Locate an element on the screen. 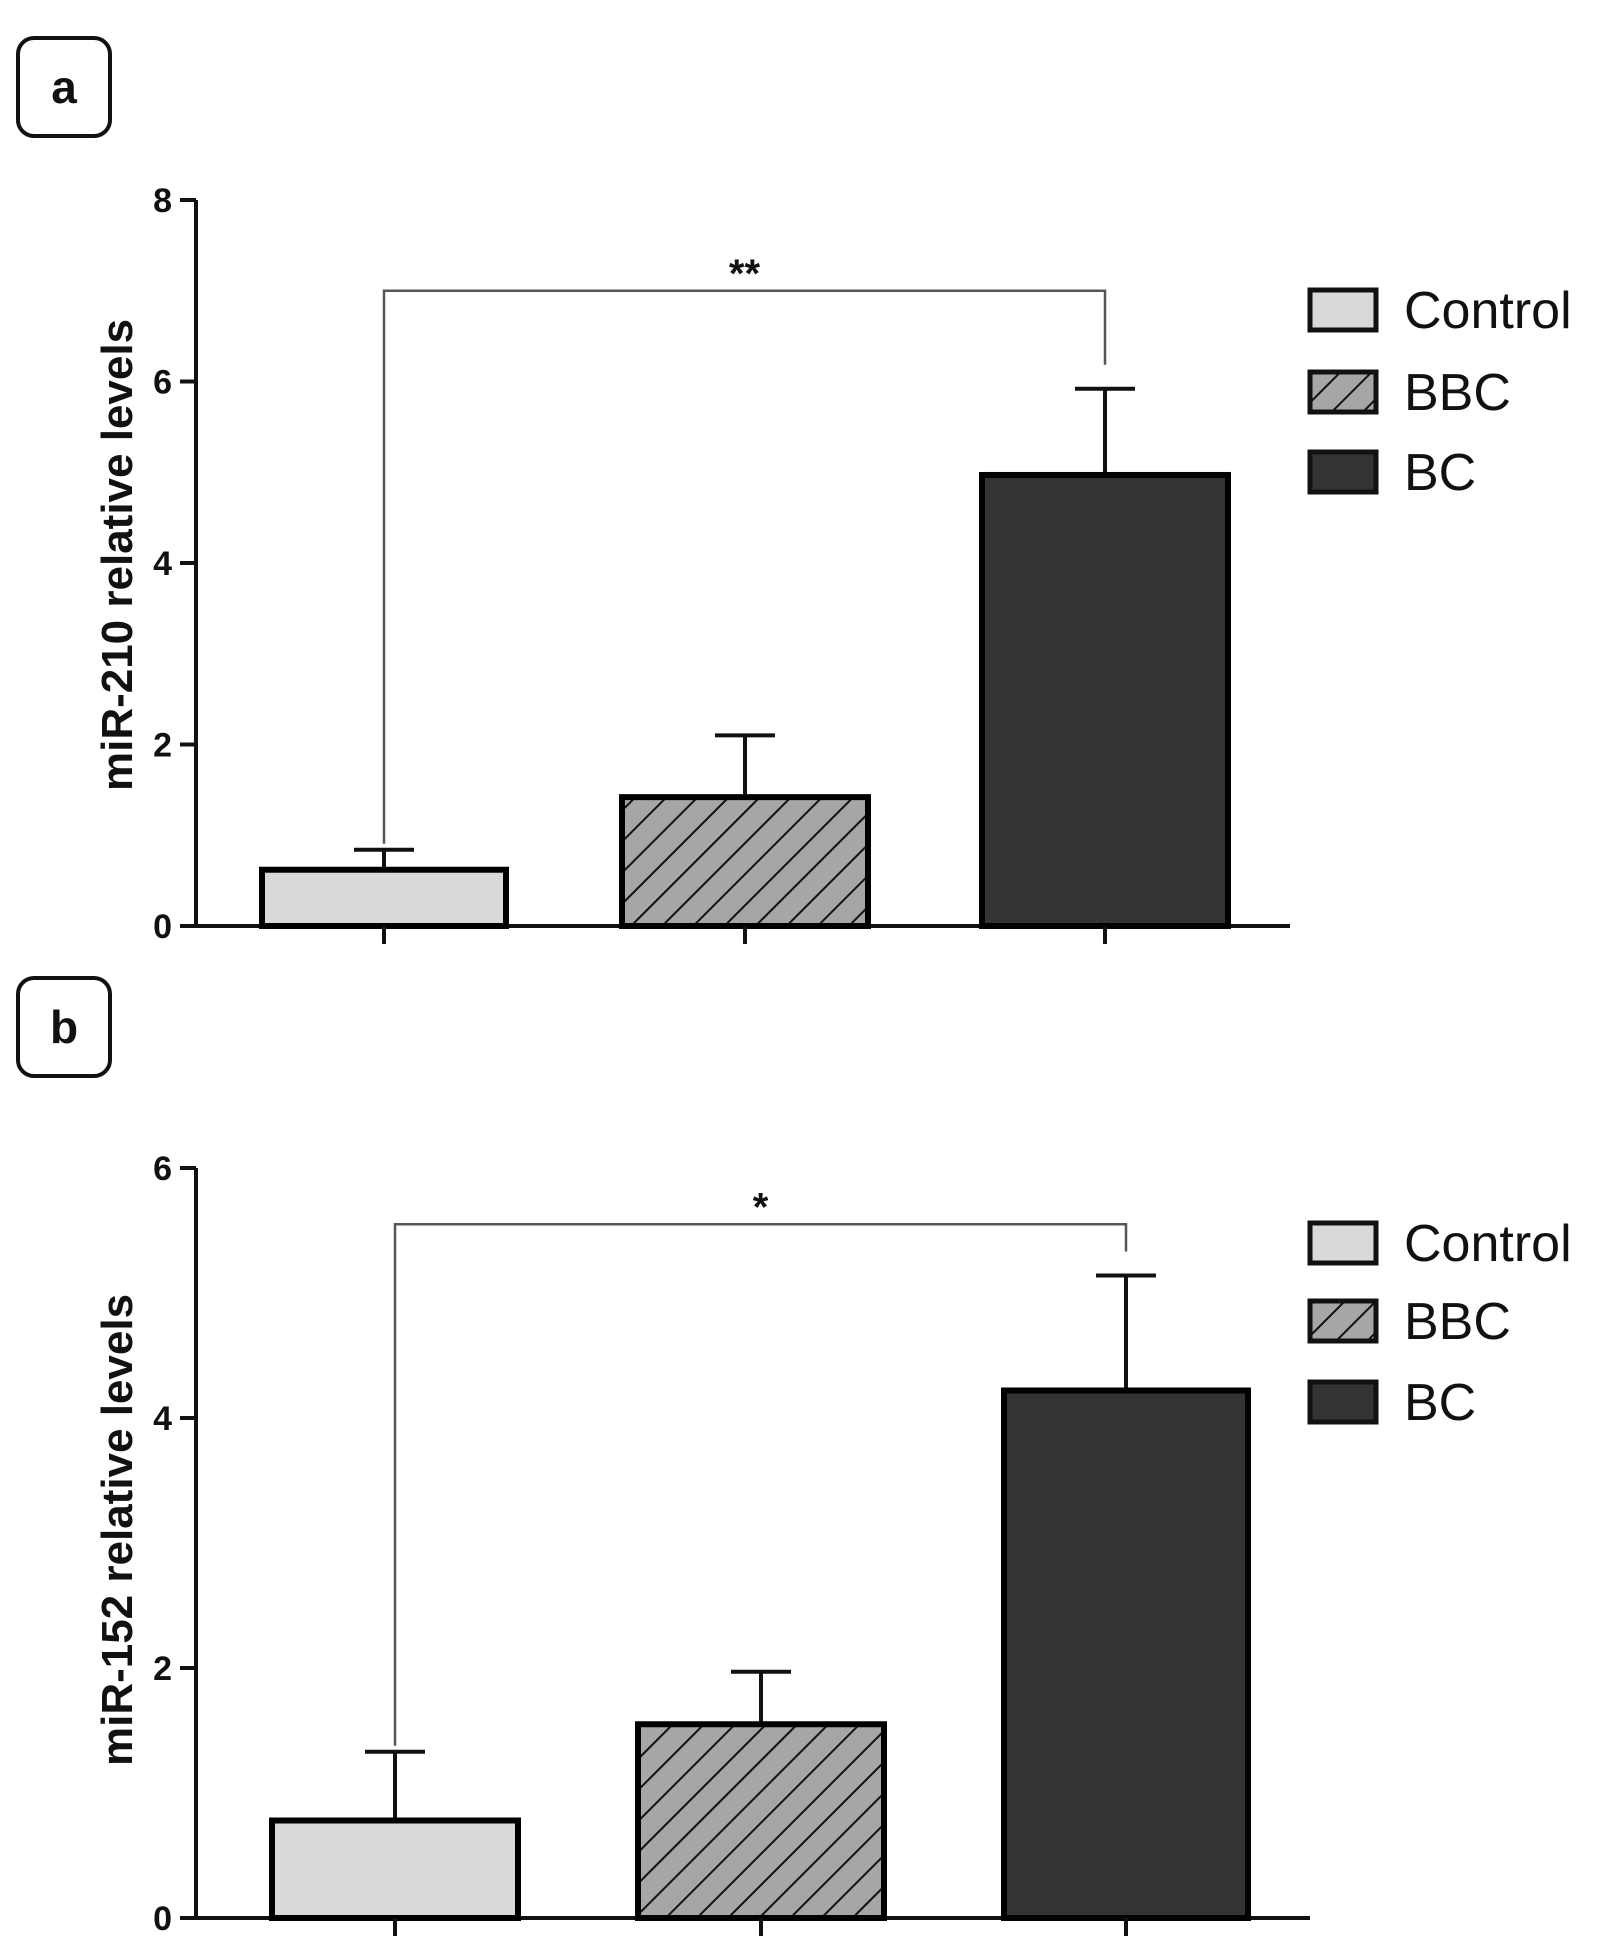  panel-label: a is located at coordinates (64, 87).